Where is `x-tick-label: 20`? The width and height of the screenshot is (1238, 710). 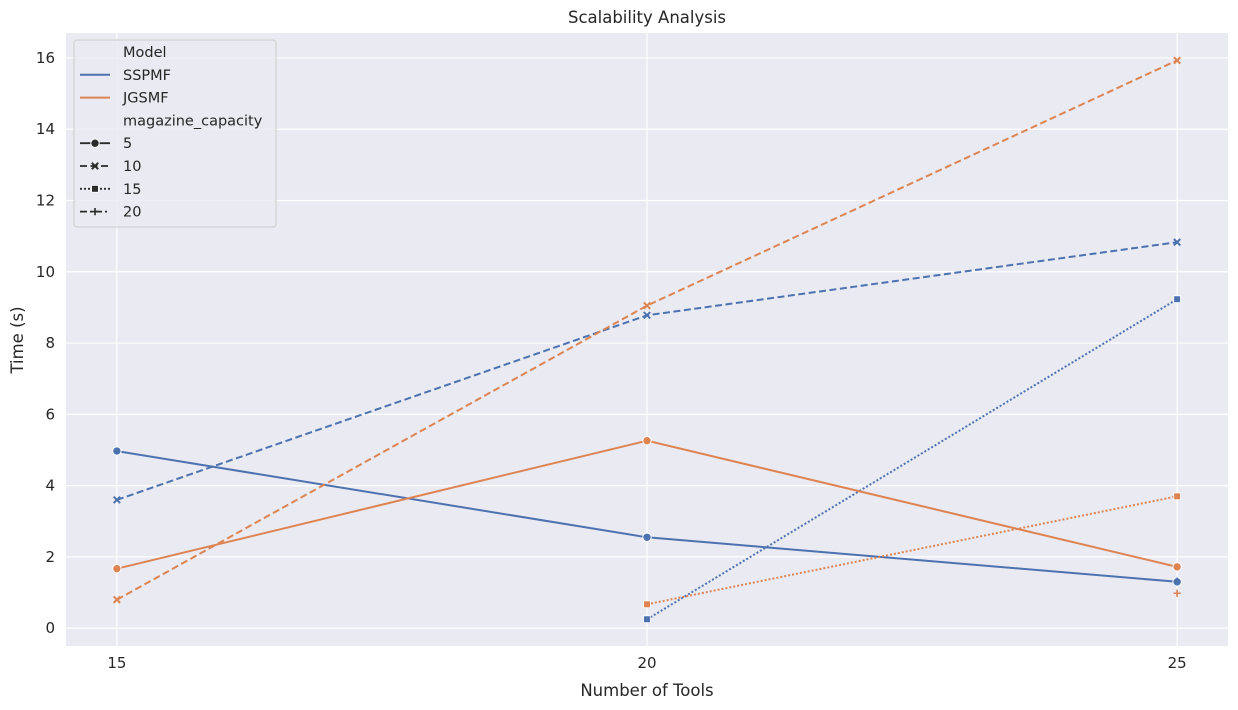 x-tick-label: 20 is located at coordinates (646, 663).